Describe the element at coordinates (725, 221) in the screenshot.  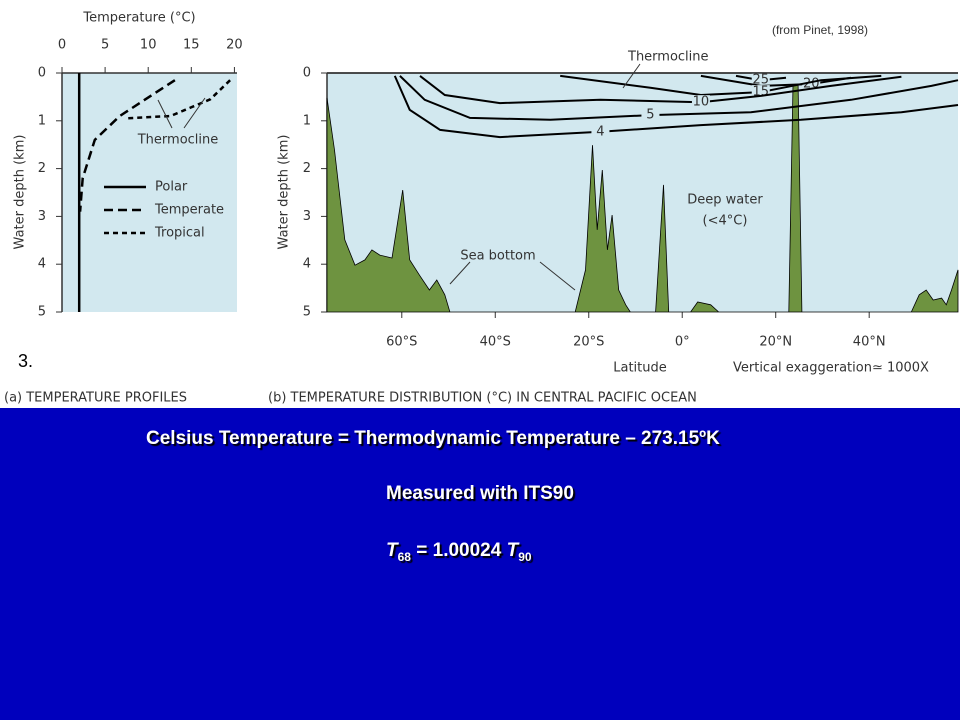
I see `annotation: (<4°C)` at that location.